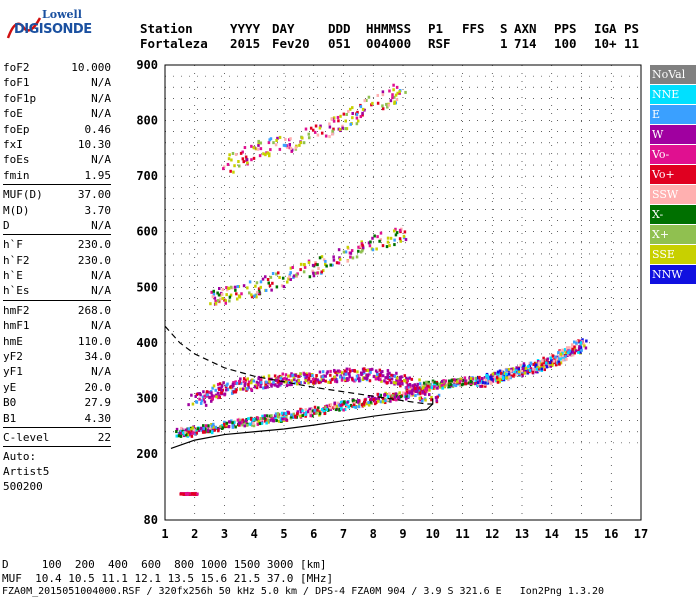 The height and width of the screenshot is (600, 700). What do you see at coordinates (16, 175) in the screenshot?
I see `param-name: fmin` at bounding box center [16, 175].